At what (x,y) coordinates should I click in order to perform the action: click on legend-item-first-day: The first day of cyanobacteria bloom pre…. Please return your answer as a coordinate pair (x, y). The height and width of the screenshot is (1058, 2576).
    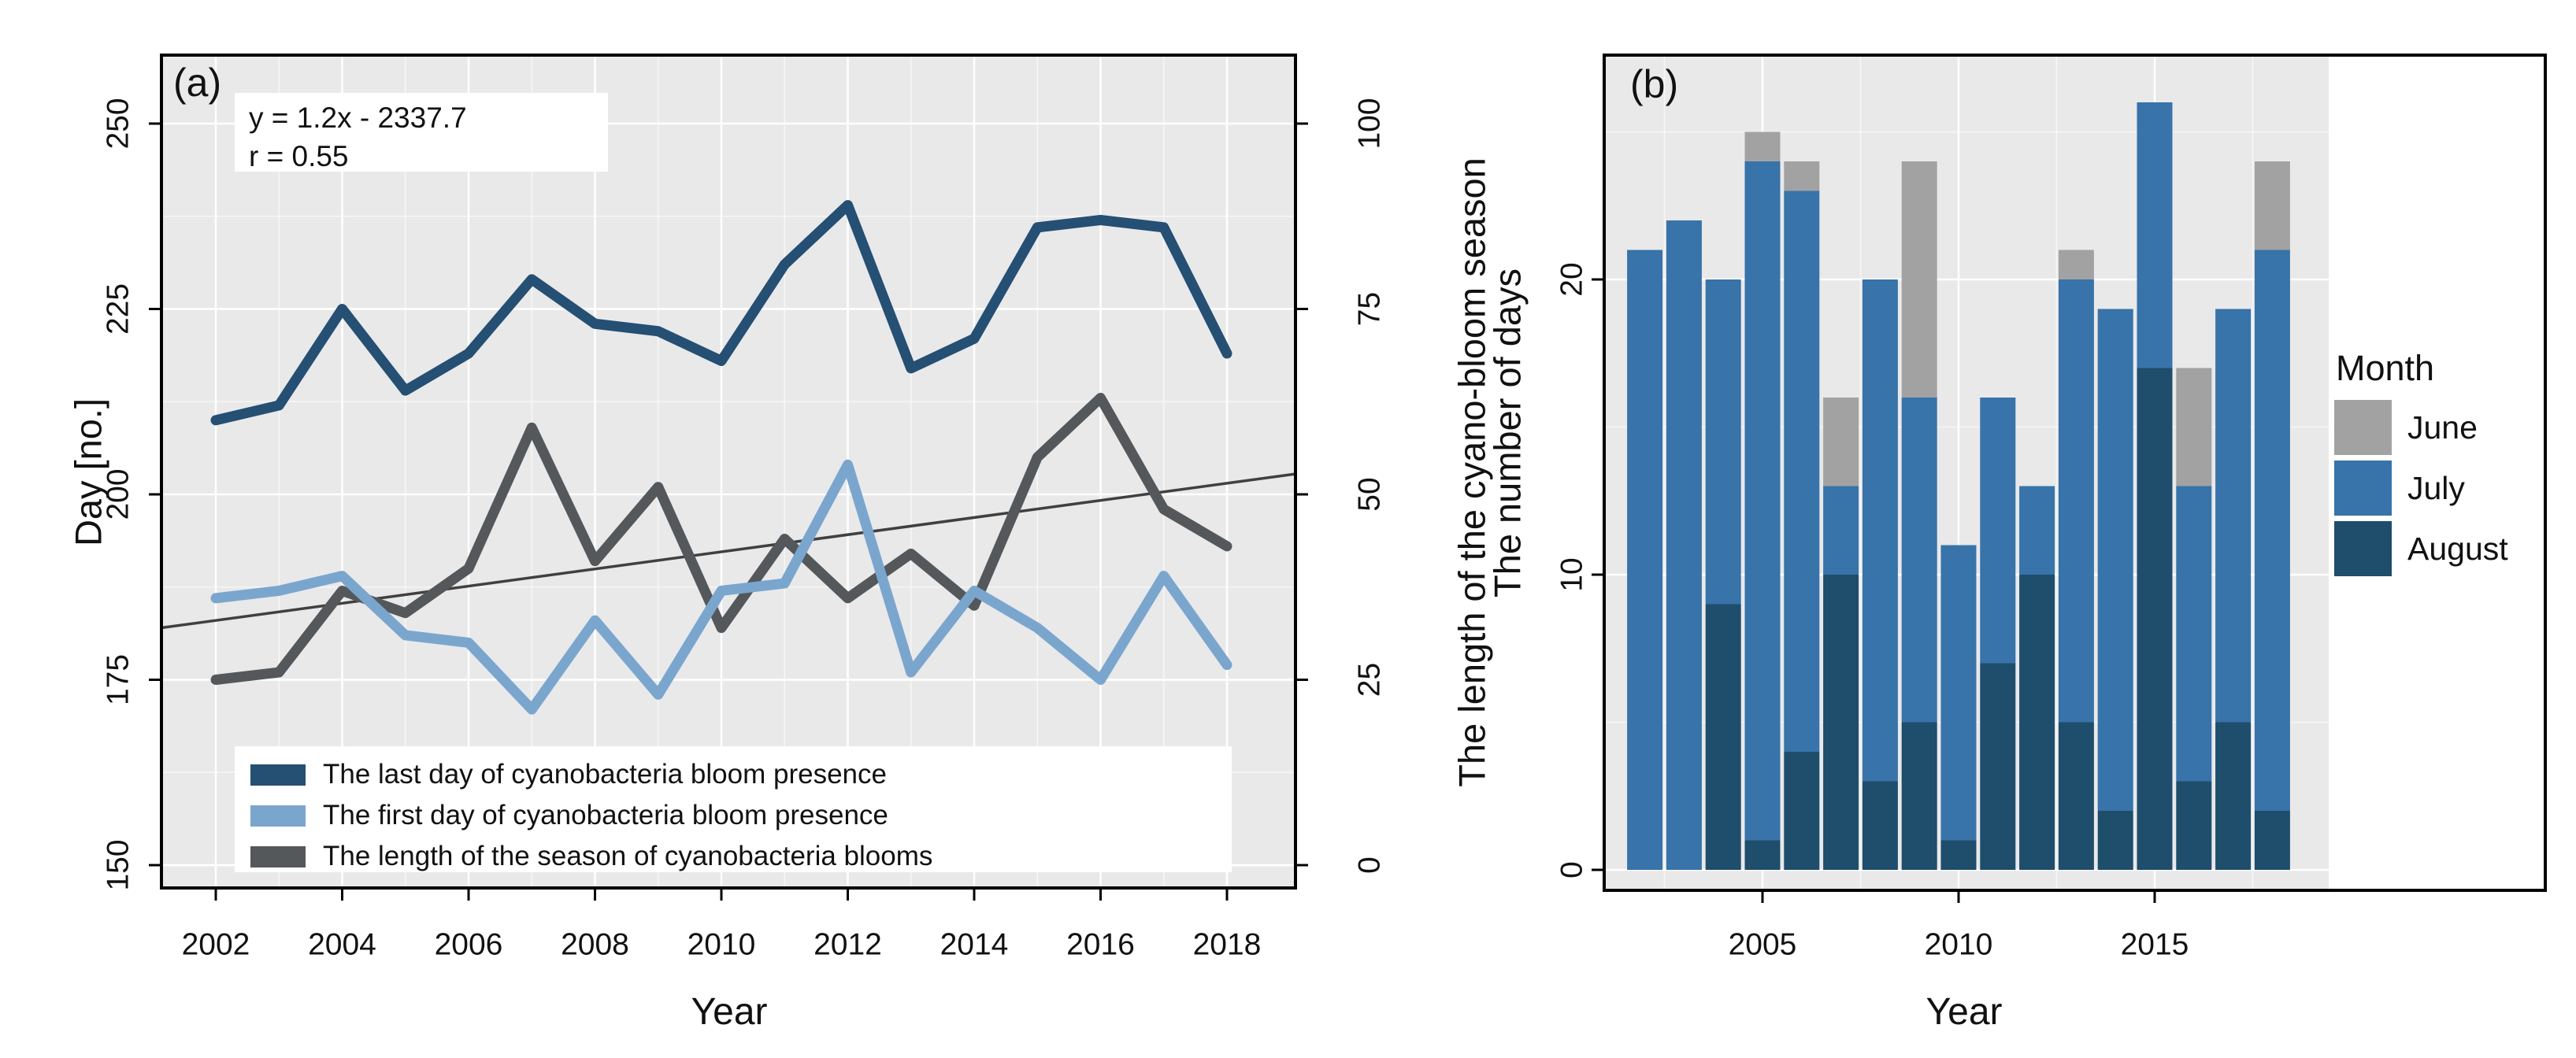
    Looking at the image, I should click on (741, 815).